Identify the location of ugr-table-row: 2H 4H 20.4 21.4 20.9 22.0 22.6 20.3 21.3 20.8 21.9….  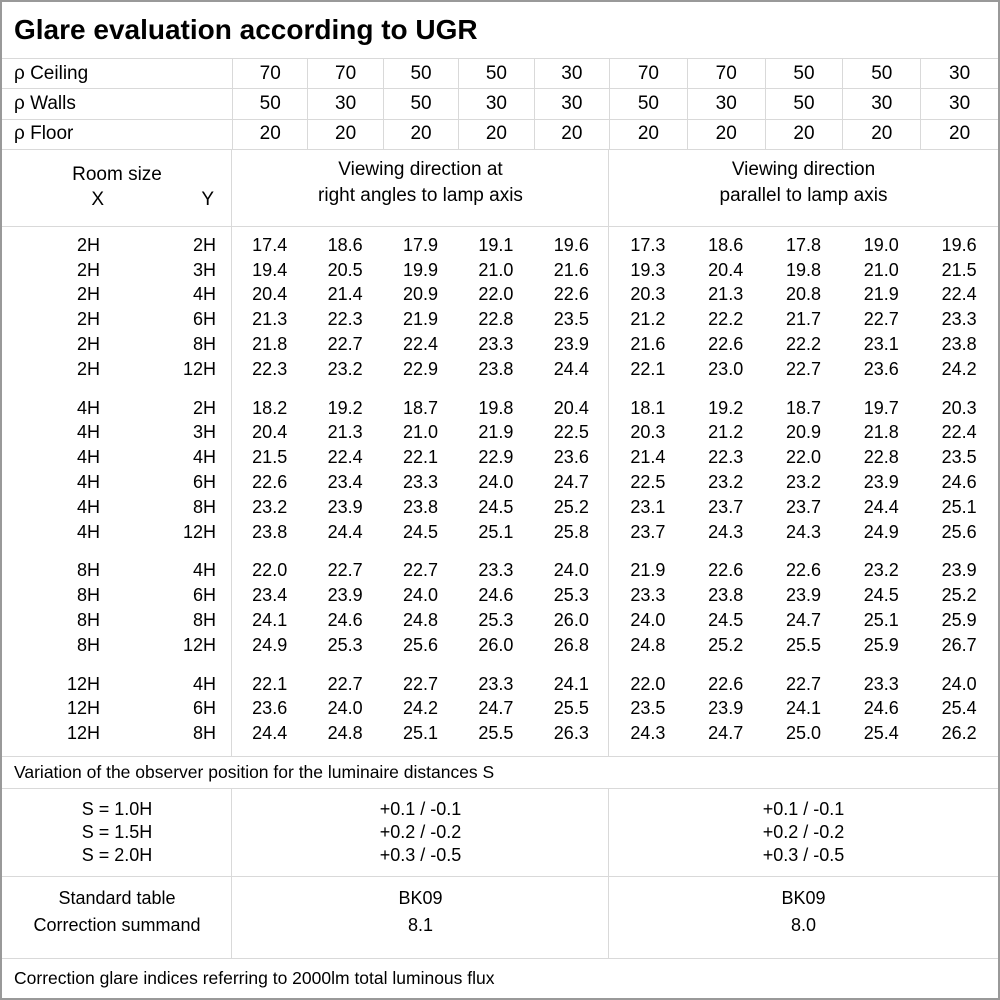
(500, 295).